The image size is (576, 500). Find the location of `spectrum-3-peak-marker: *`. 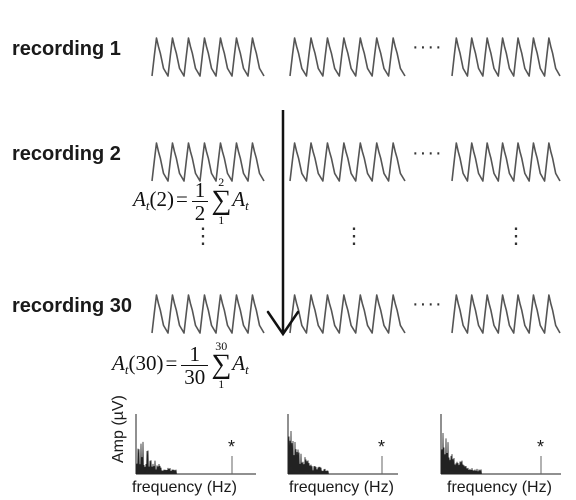

spectrum-3-peak-marker: * is located at coordinates (541, 447).